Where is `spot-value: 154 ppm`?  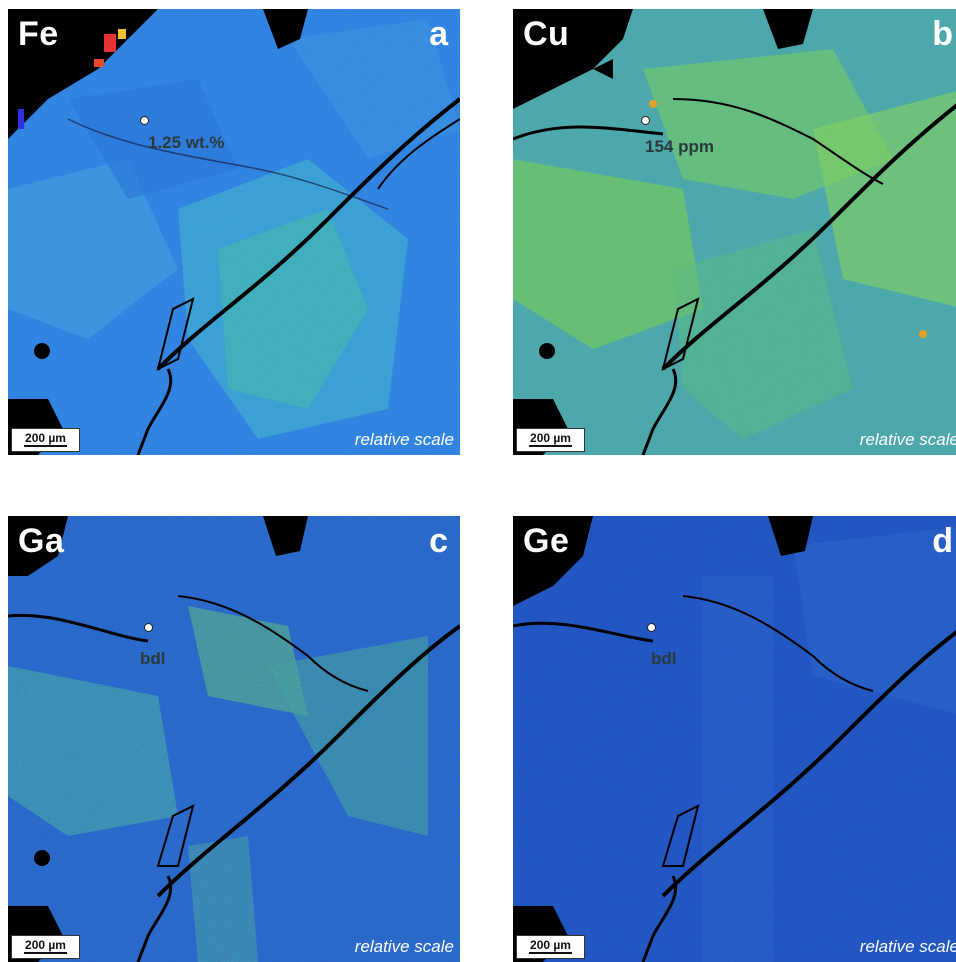
spot-value: 154 ppm is located at coordinates (679, 146).